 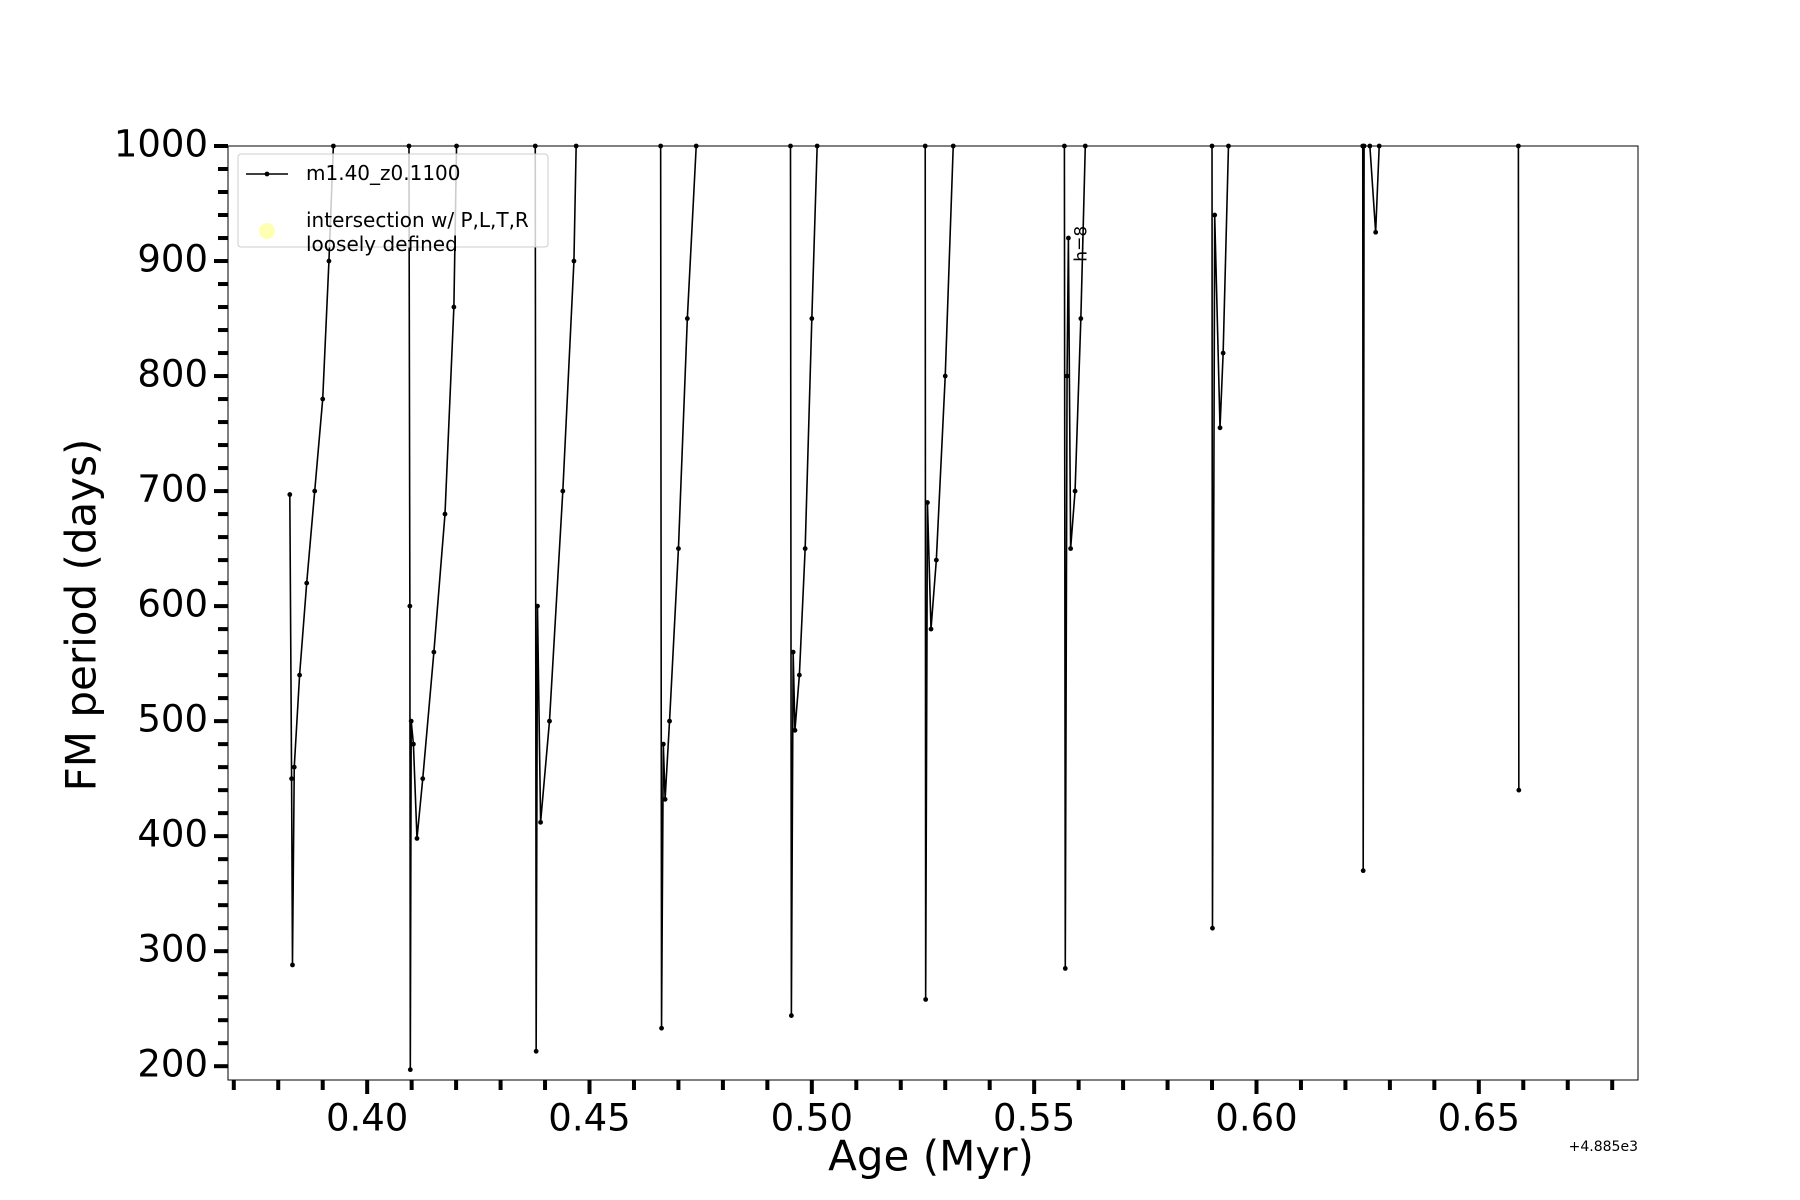 I want to click on y-axis-label: FM period (days), so click(x=81, y=615).